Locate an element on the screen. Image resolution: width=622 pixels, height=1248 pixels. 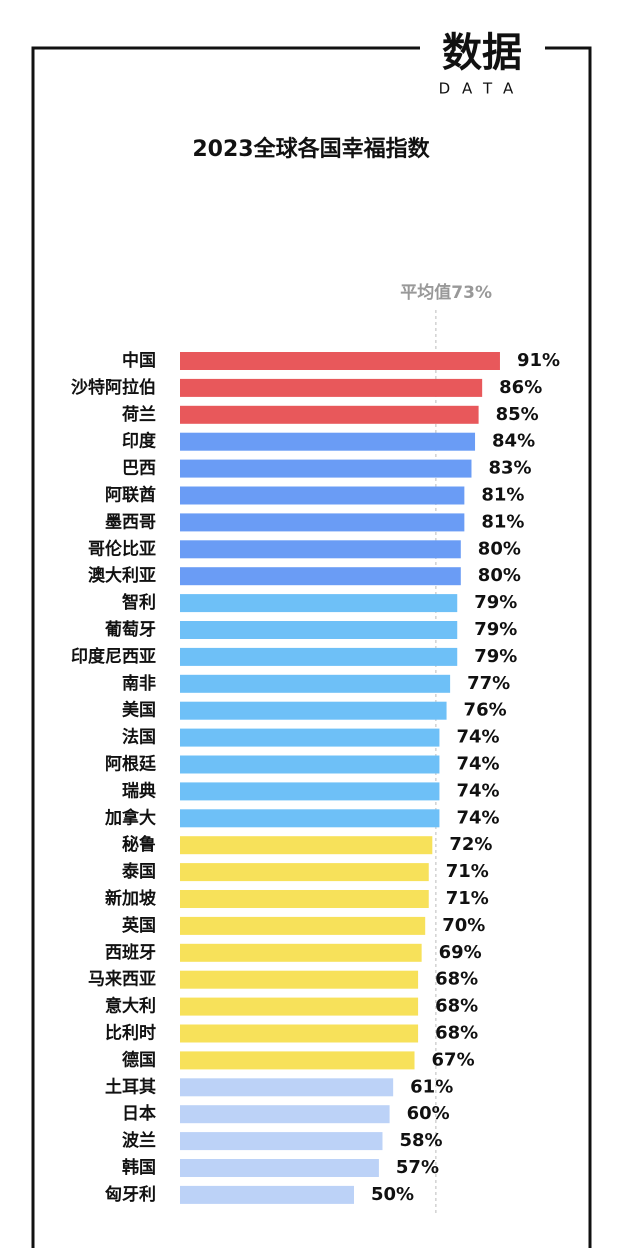
category-label: 土耳其 is located at coordinates (130, 1086).